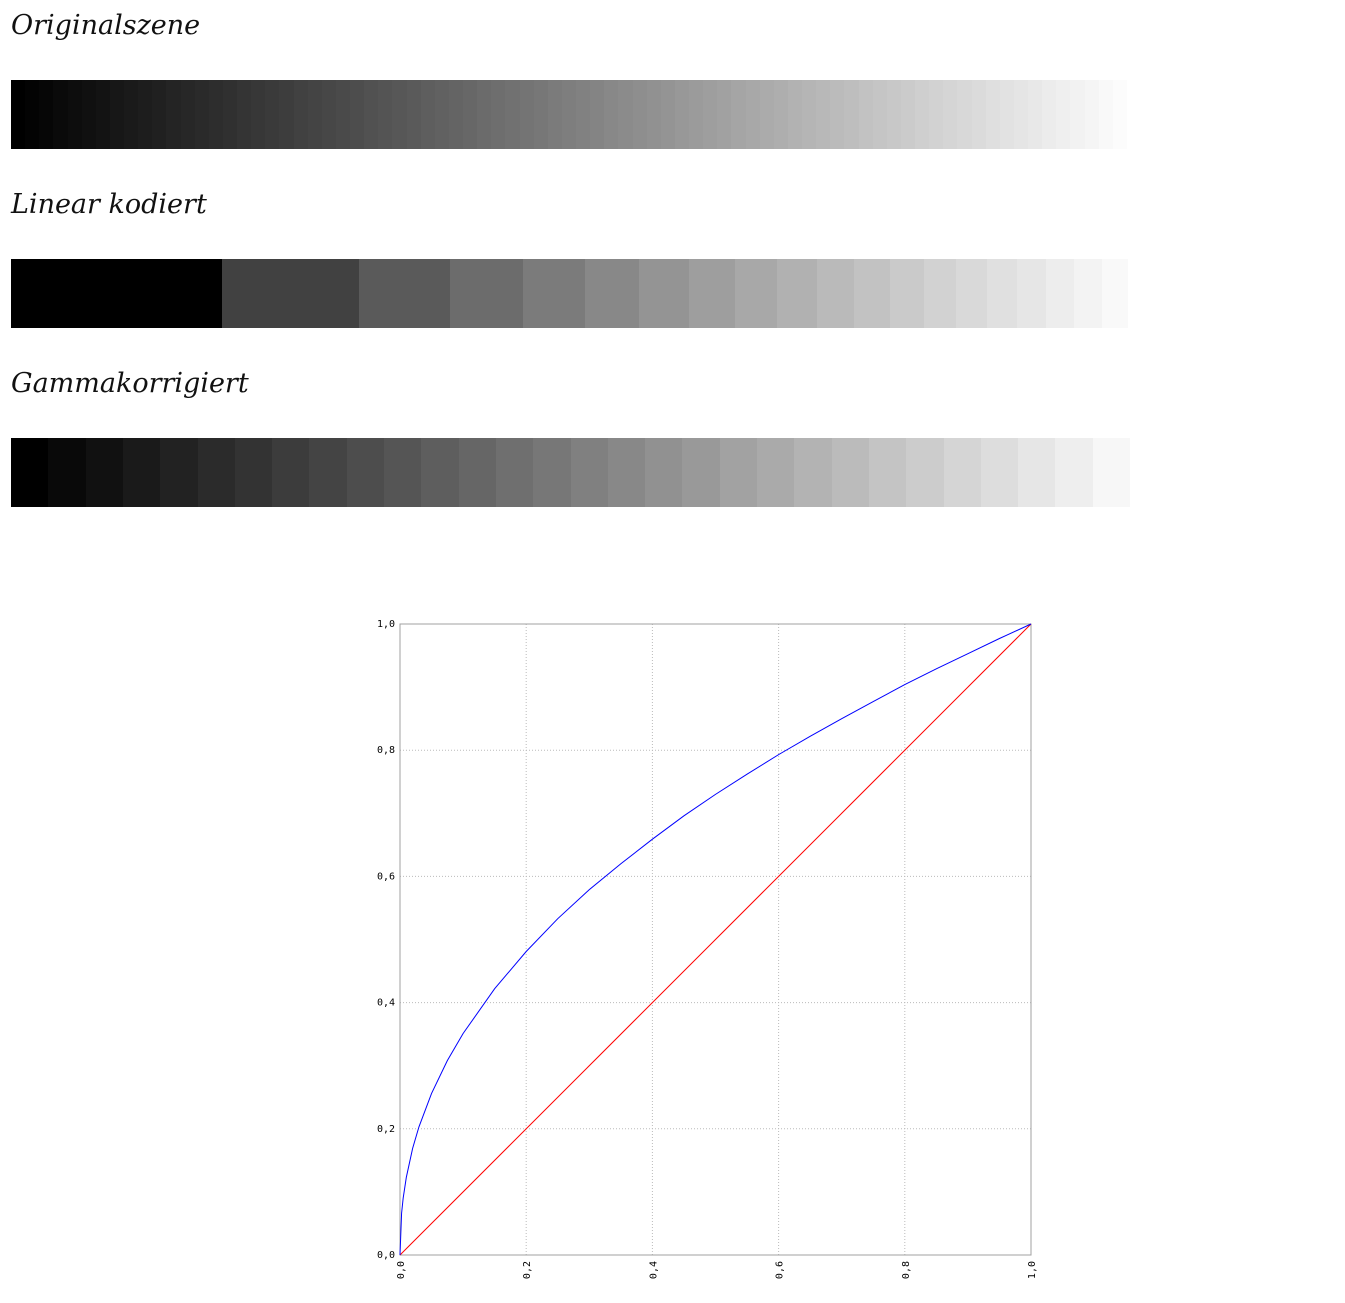  I want to click on y-tick-label: 0,0, so click(386, 1255).